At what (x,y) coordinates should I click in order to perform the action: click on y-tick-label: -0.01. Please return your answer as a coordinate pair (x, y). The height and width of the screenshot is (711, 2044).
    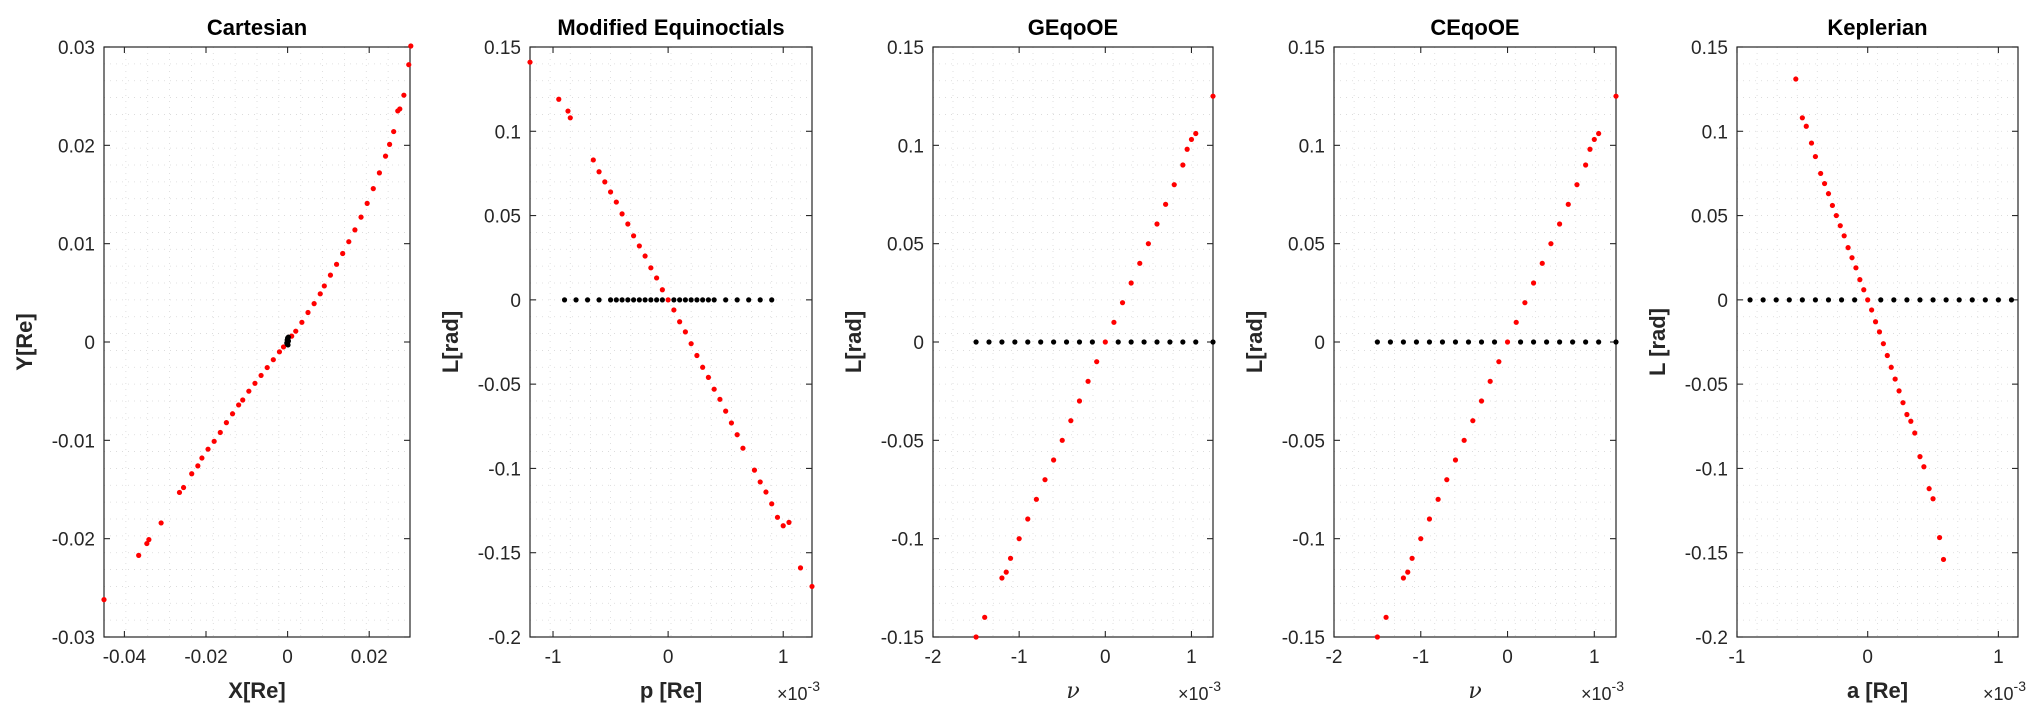
    Looking at the image, I should click on (73, 441).